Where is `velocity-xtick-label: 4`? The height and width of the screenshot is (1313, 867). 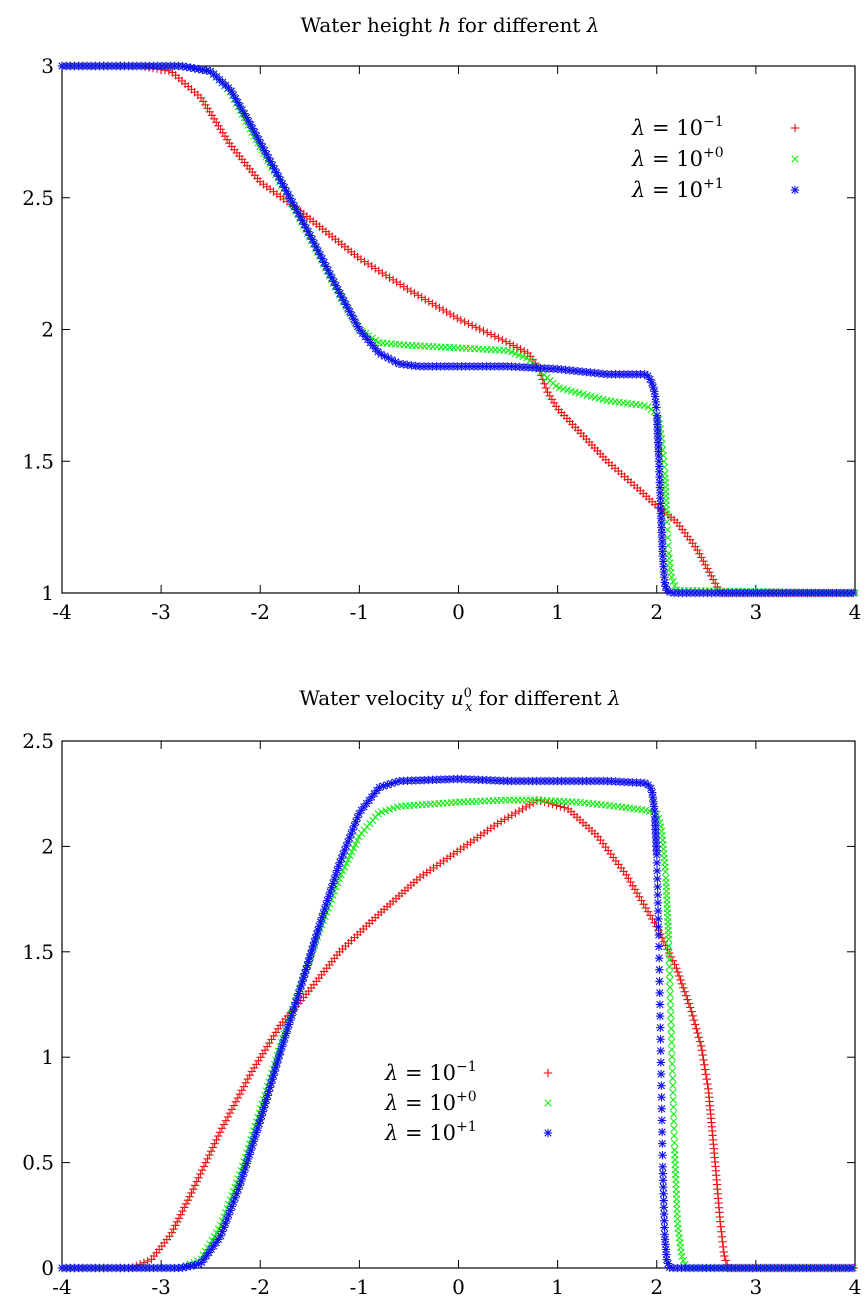 velocity-xtick-label: 4 is located at coordinates (855, 1287).